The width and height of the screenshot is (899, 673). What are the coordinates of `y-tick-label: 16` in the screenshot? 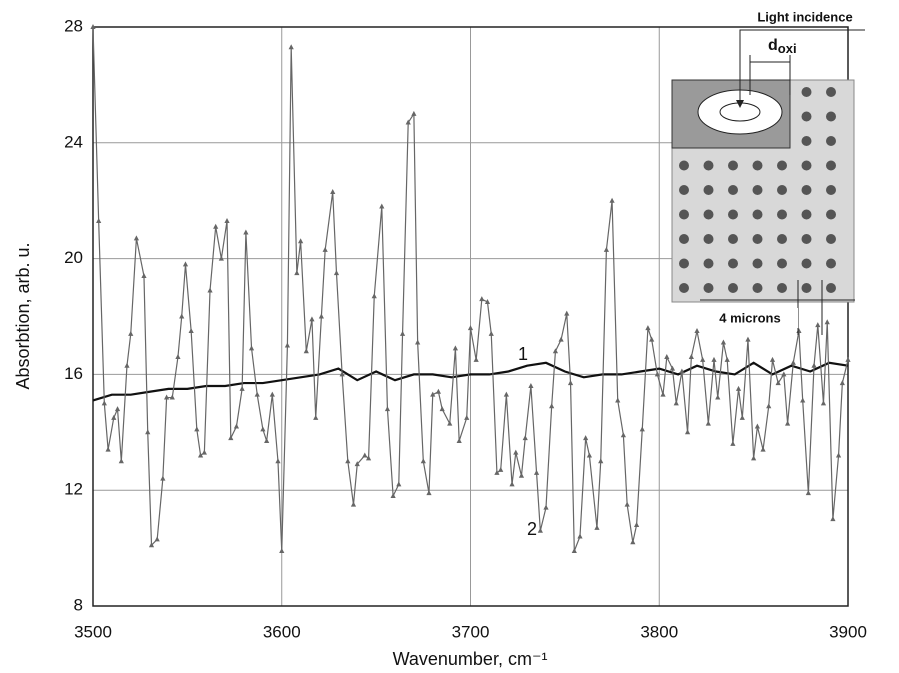 It's located at (73, 373).